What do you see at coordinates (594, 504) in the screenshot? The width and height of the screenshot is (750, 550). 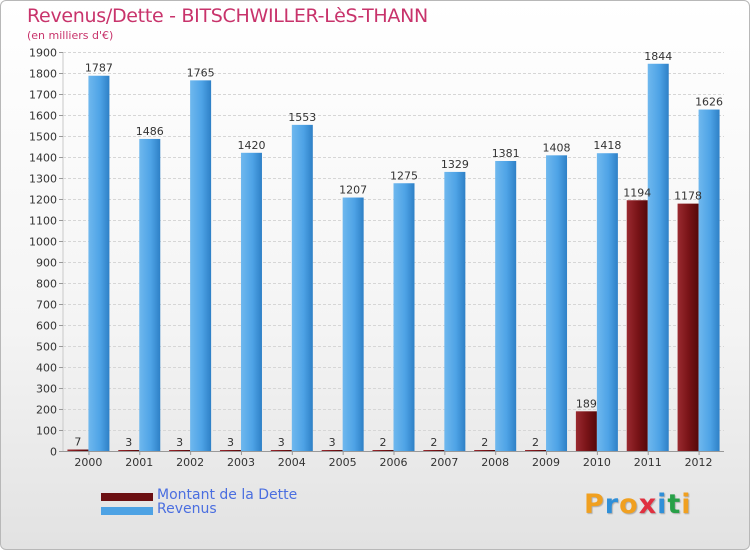 I see `logo-letter: P` at bounding box center [594, 504].